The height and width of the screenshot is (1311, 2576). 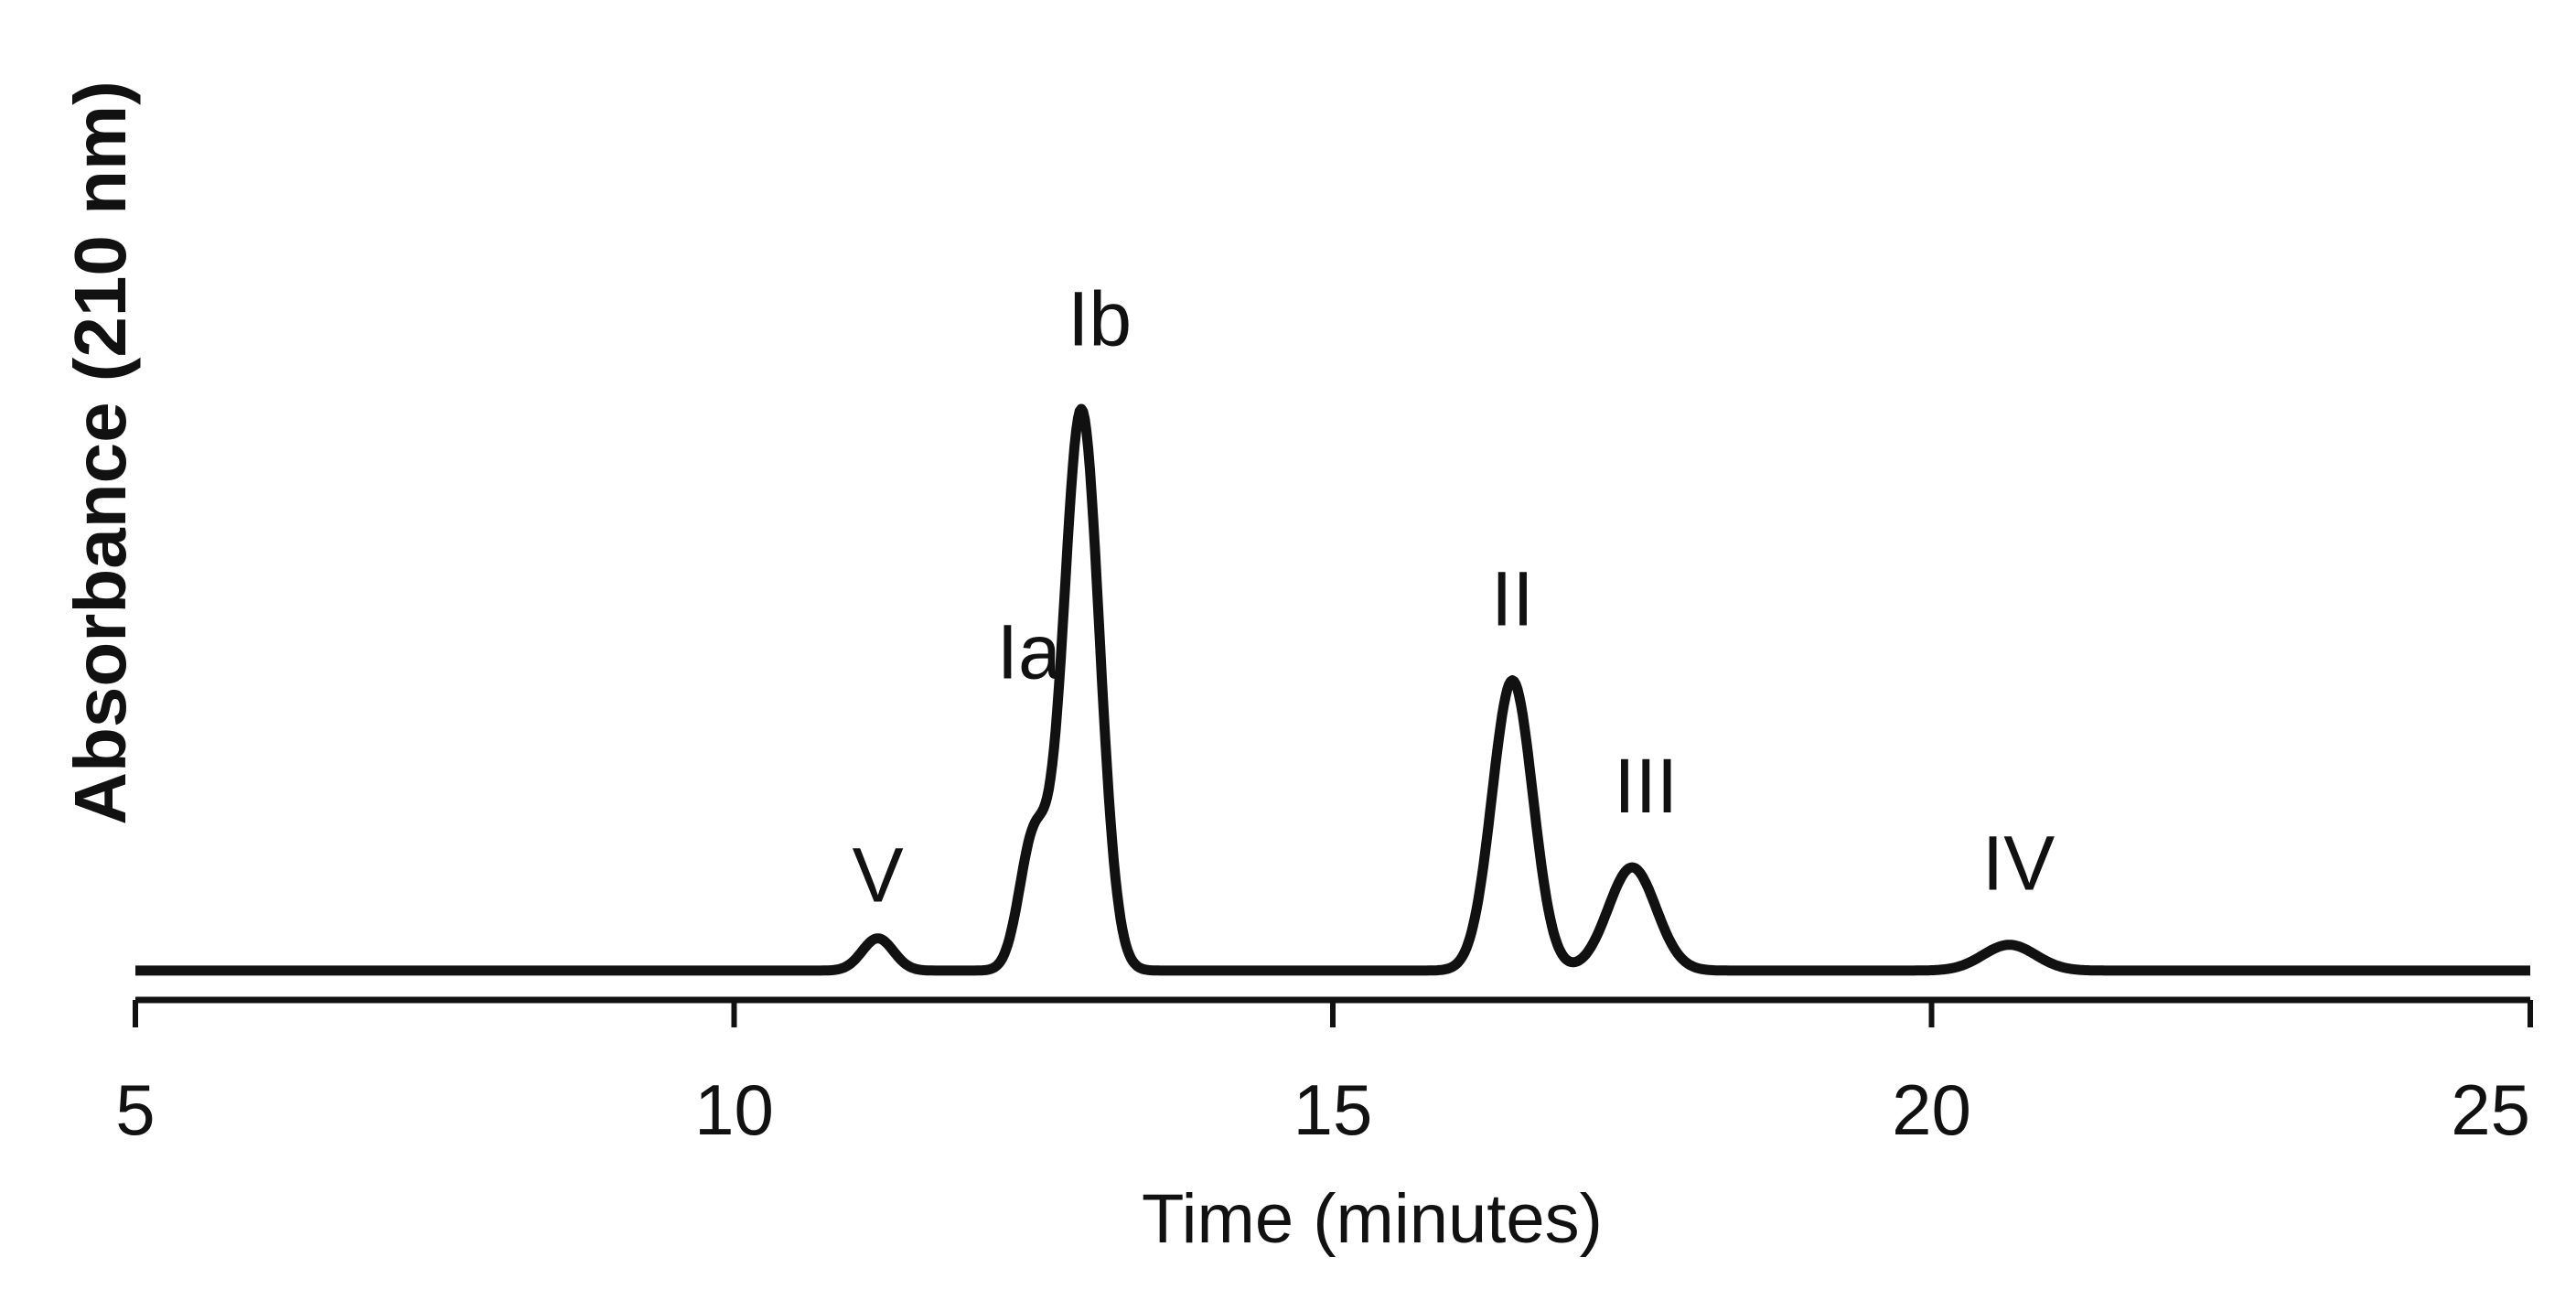 What do you see at coordinates (1029, 651) in the screenshot?
I see `peak-label-ia: Ia` at bounding box center [1029, 651].